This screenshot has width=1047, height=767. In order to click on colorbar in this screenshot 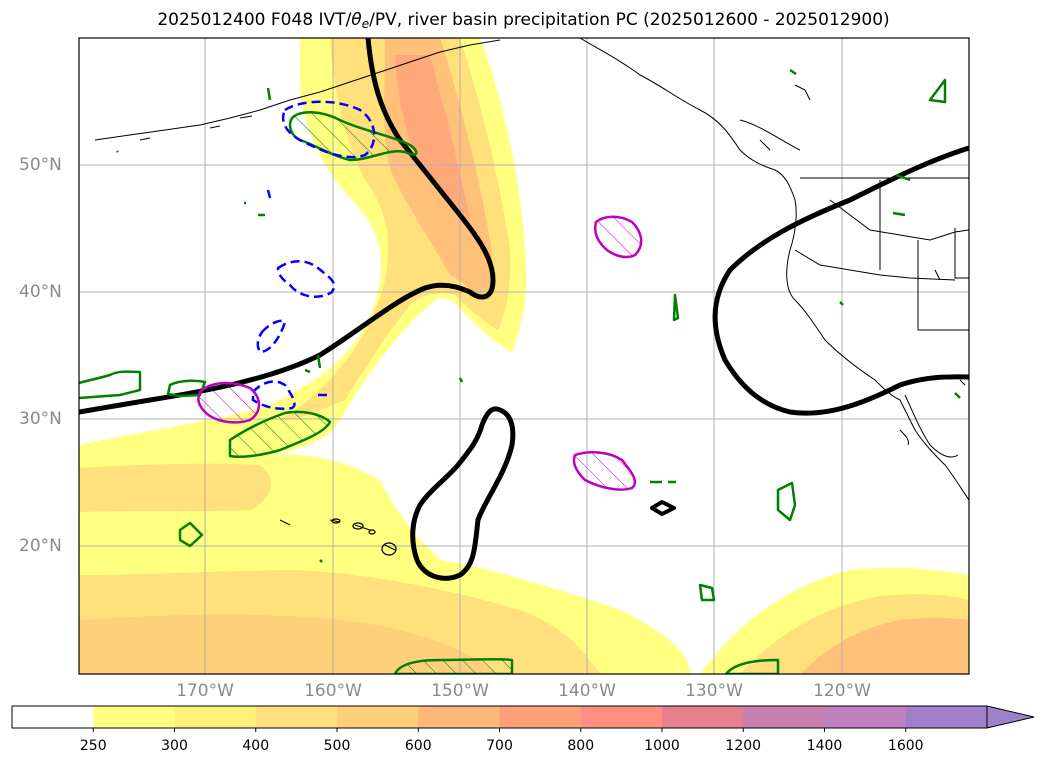, I will do `click(523, 718)`.